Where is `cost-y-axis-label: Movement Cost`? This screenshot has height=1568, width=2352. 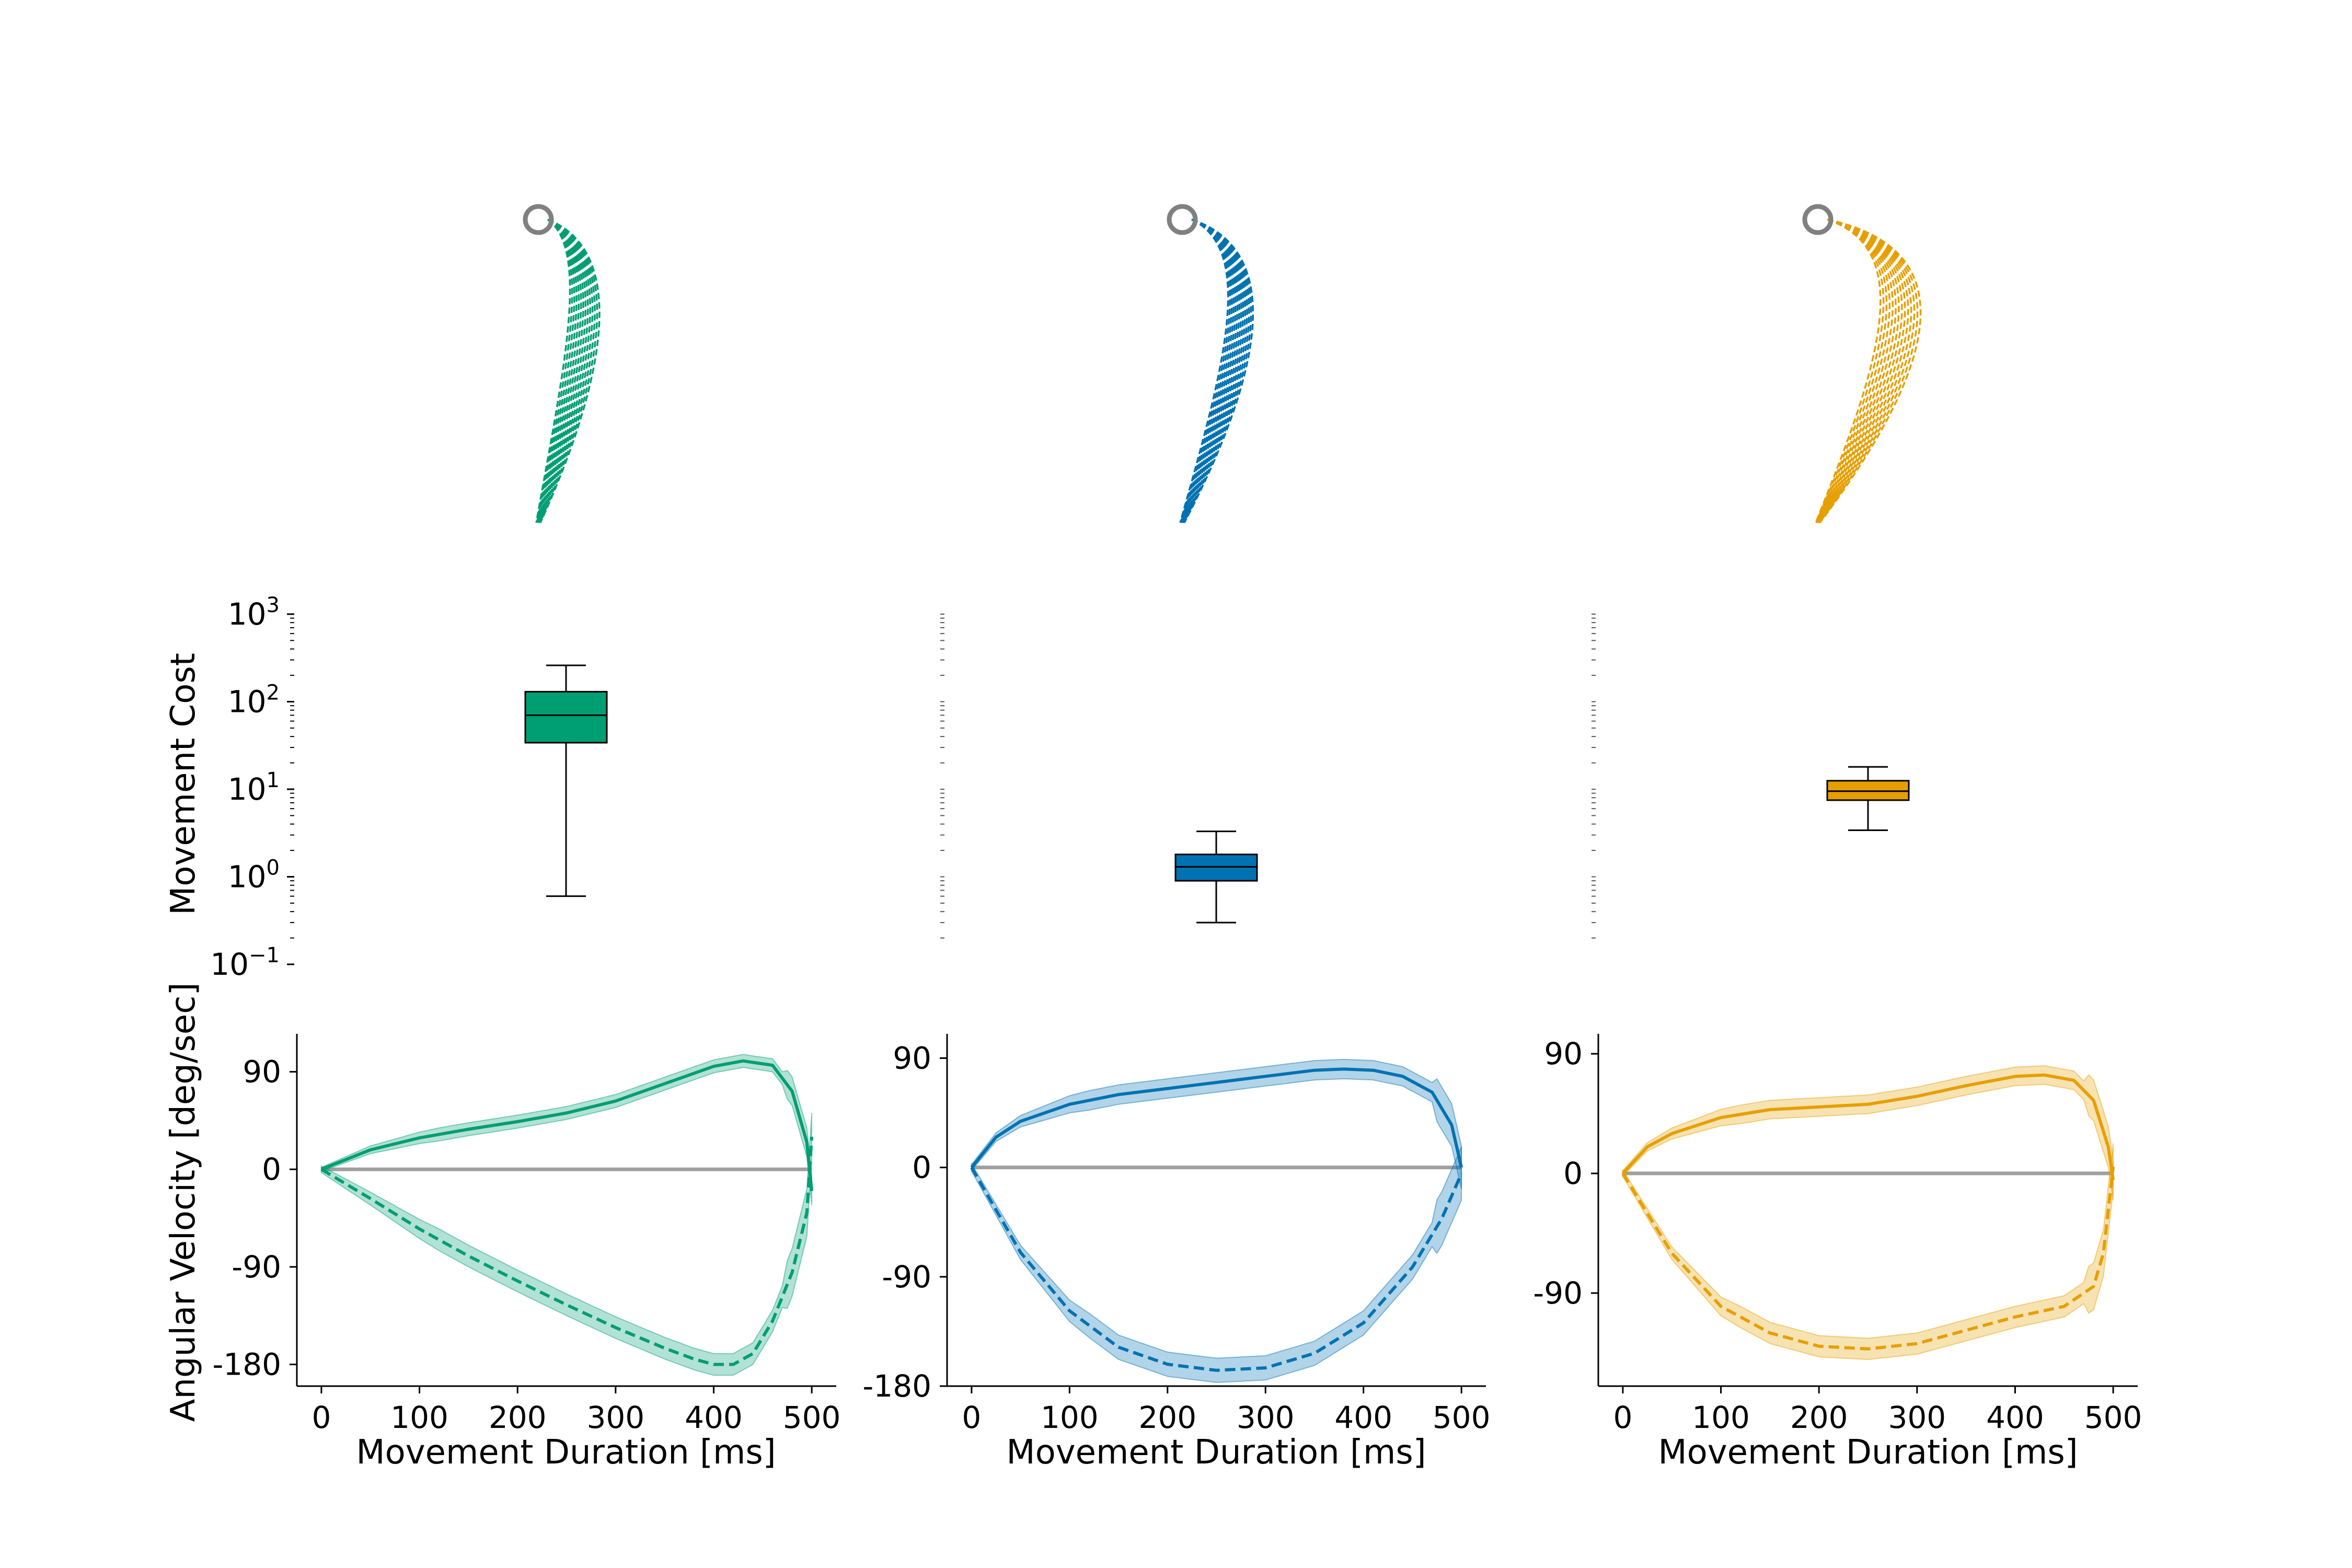
cost-y-axis-label: Movement Cost is located at coordinates (183, 784).